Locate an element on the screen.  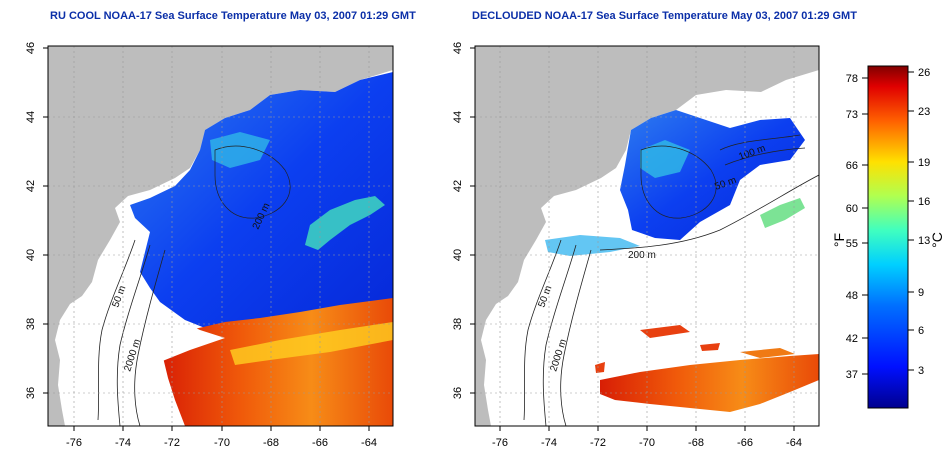
colorbar-fahrenheit-label: 60 is located at coordinates (852, 209).